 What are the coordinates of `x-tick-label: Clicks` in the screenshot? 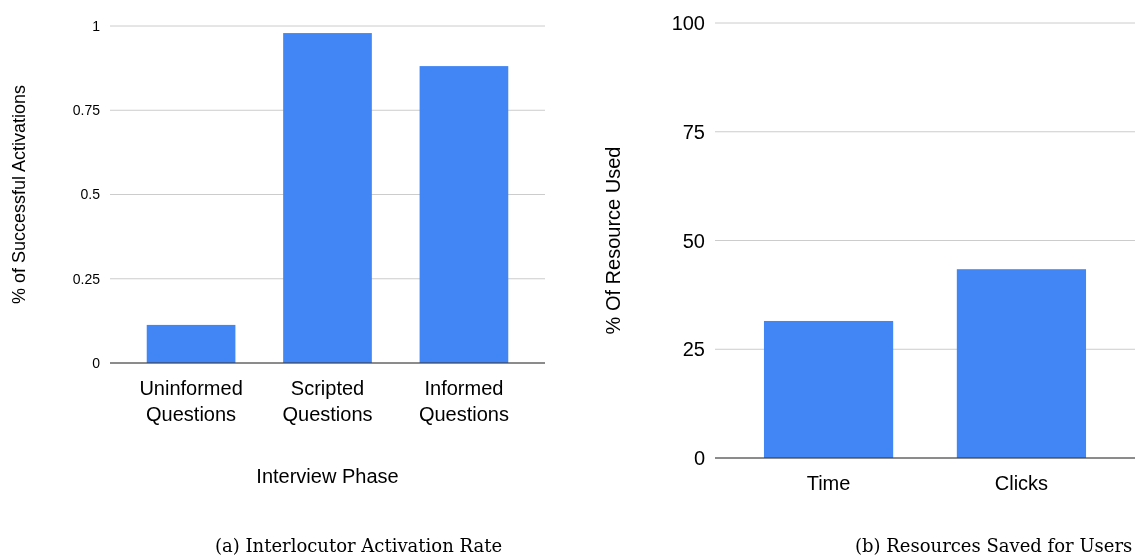 It's located at (1021, 483).